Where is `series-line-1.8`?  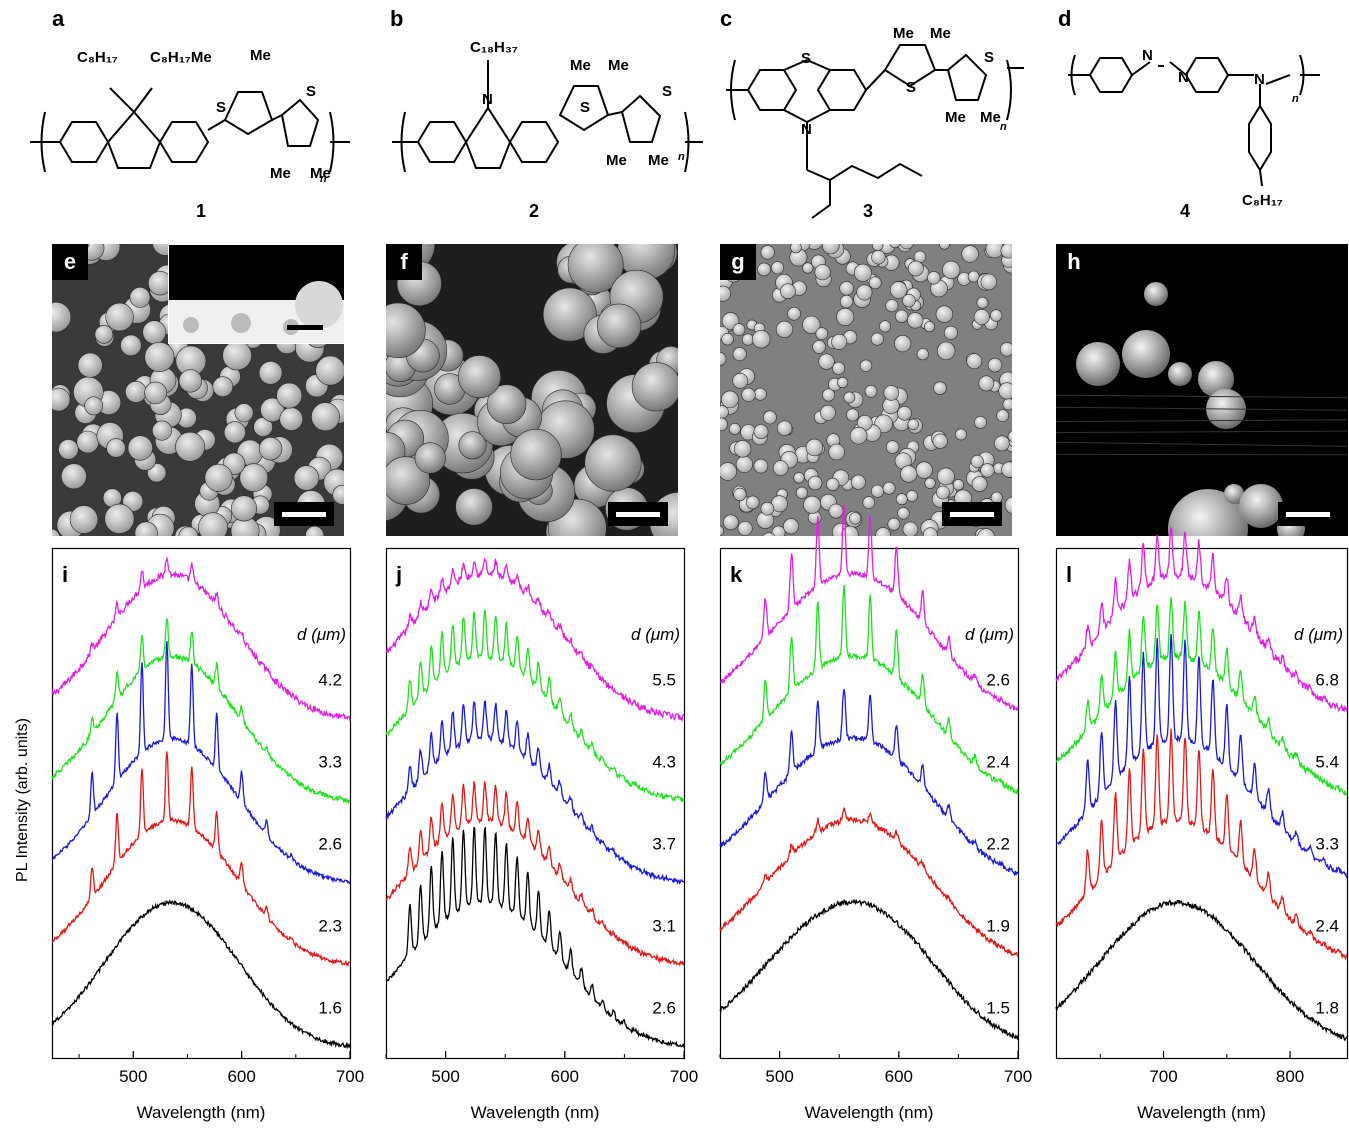
series-line-1.8 is located at coordinates (1201, 970).